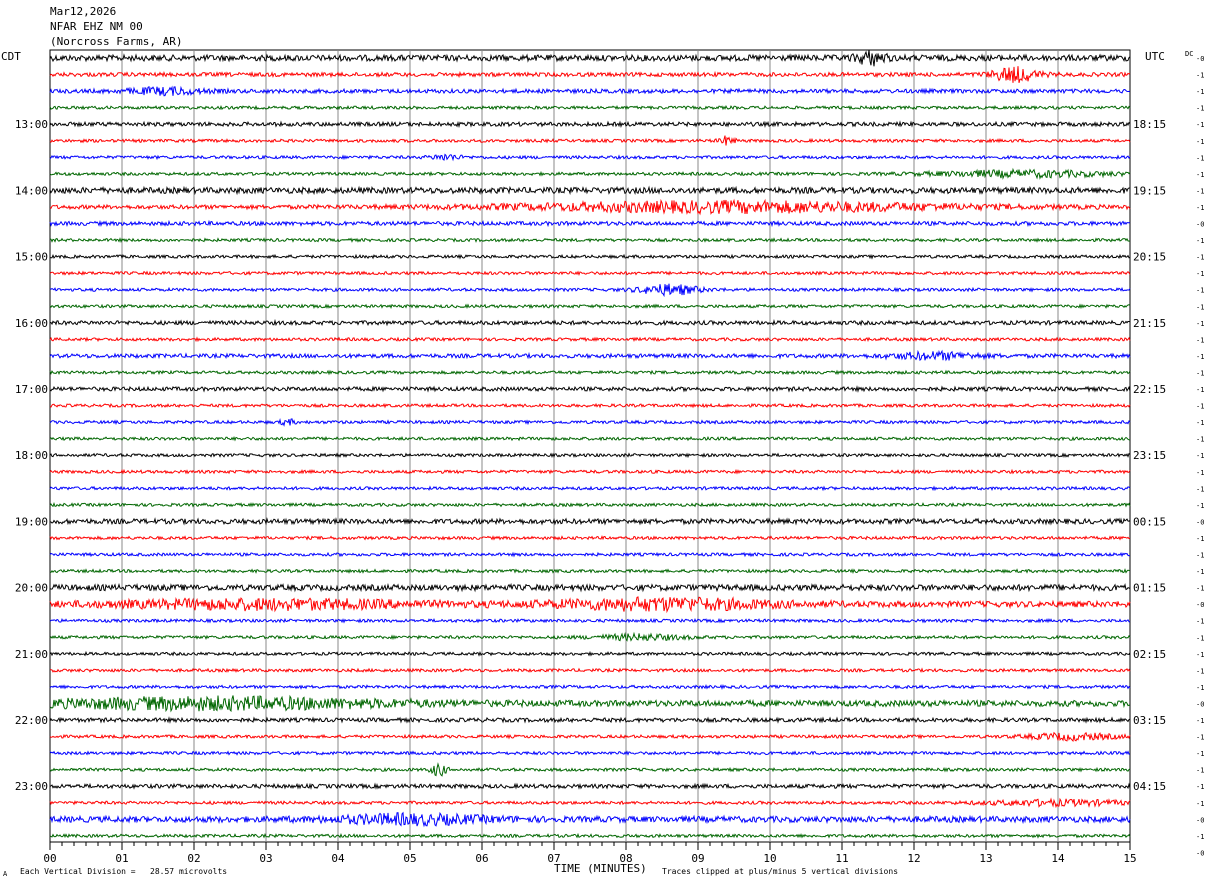  What do you see at coordinates (1149, 521) in the screenshot?
I see `right-hour-label: 00:15` at bounding box center [1149, 521].